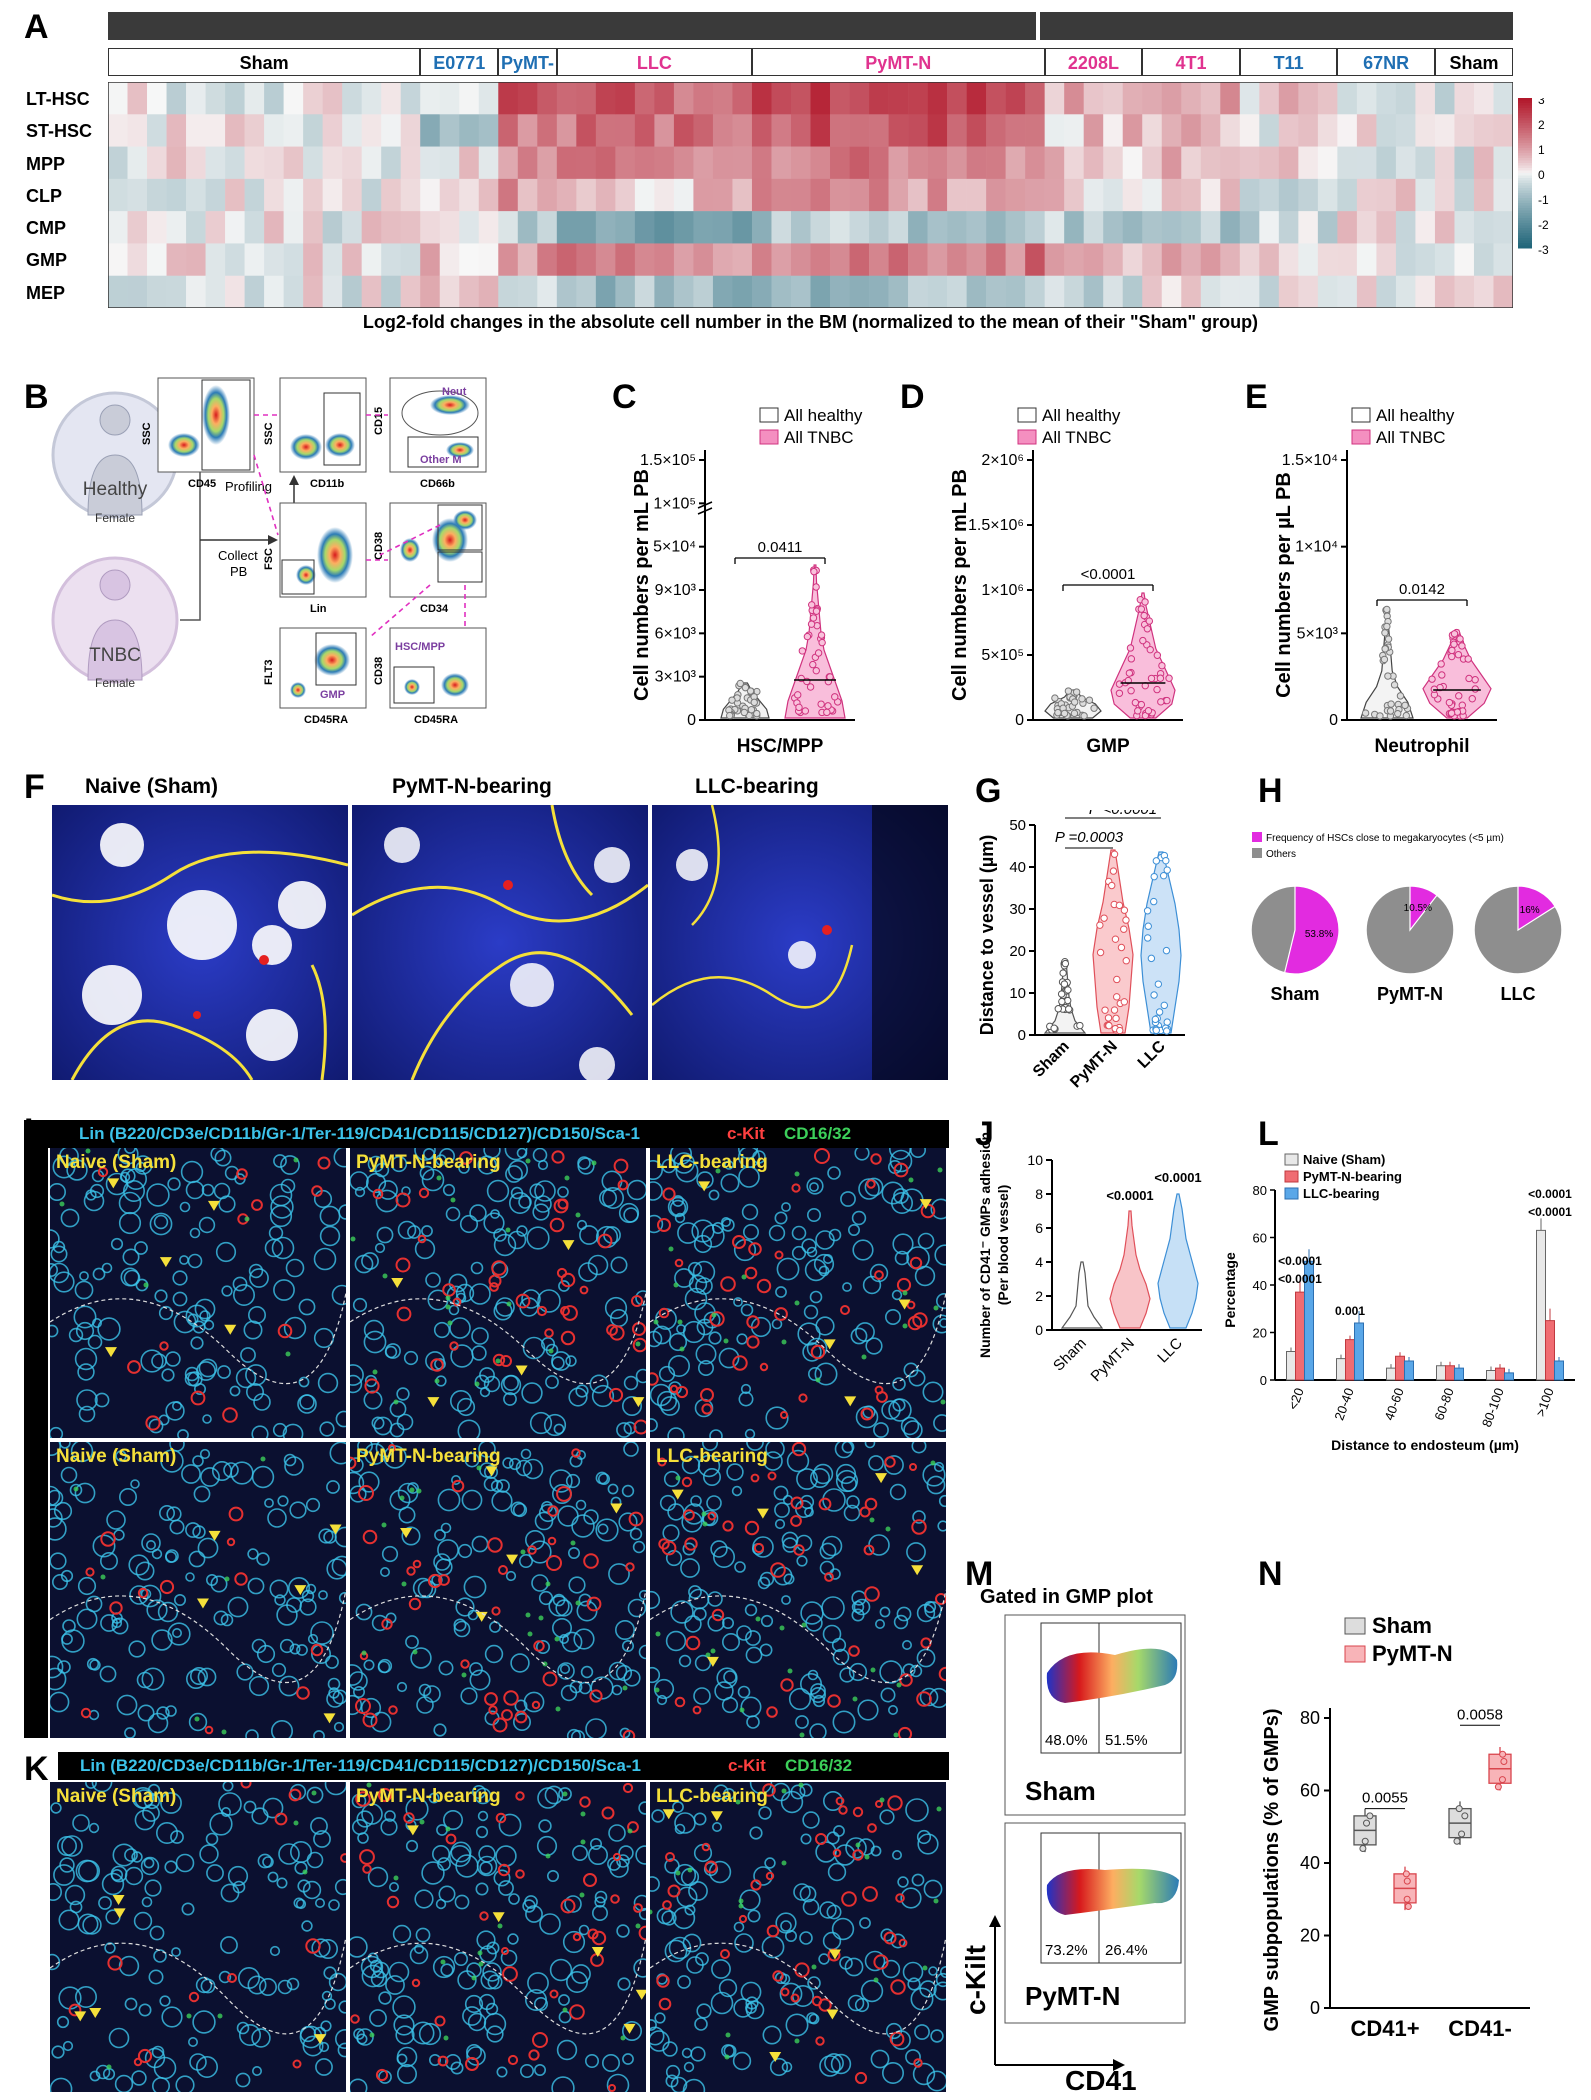 The image size is (1591, 2100). What do you see at coordinates (1039, 1296) in the screenshot?
I see `y-tick-label: 2` at bounding box center [1039, 1296].